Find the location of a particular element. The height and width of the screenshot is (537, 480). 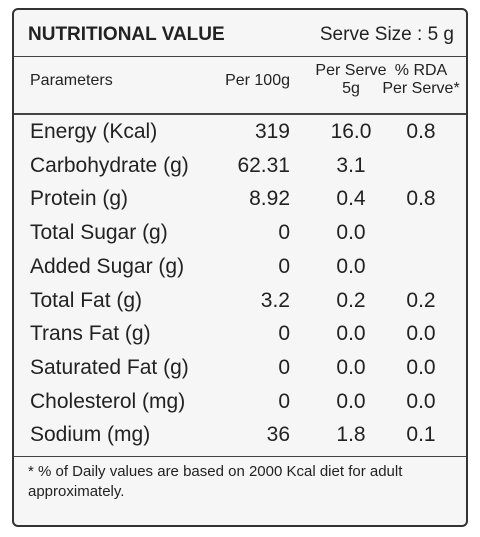

column-header: Parameters is located at coordinates (71, 80).